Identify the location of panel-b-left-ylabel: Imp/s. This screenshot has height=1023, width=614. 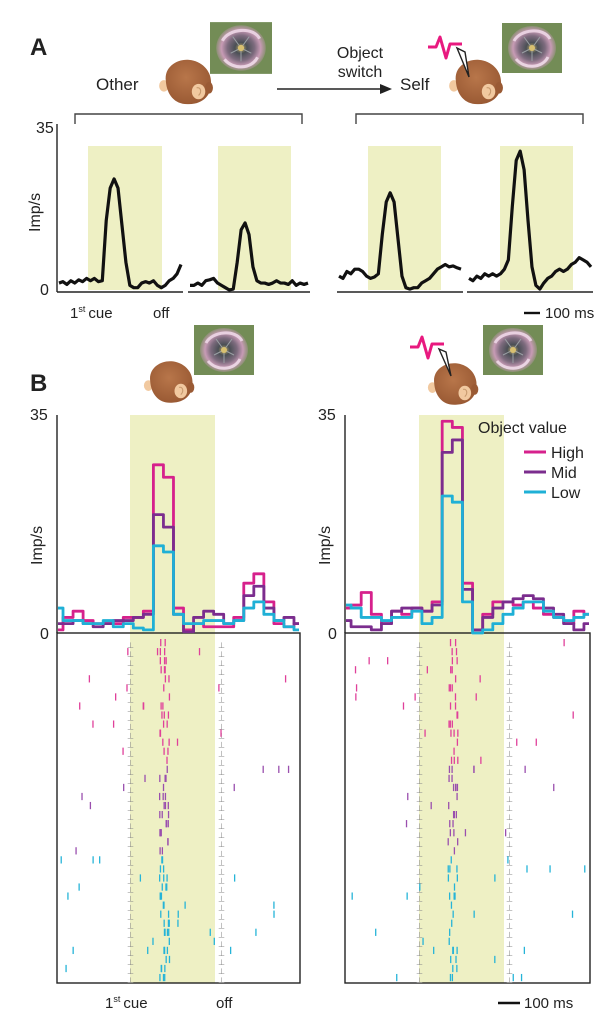
(37, 545).